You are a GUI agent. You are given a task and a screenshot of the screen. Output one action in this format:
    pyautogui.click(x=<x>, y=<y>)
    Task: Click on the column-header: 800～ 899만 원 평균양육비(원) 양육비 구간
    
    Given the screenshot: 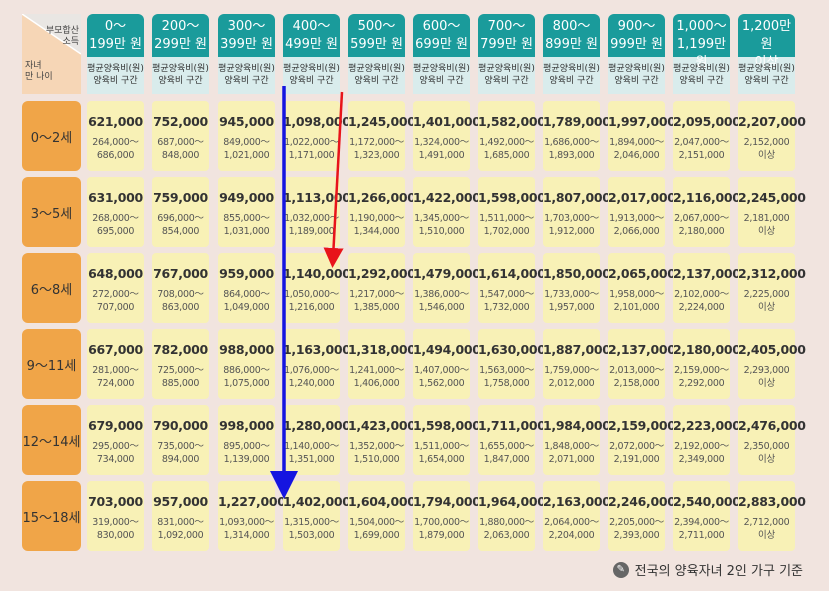 What is the action you would take?
    pyautogui.click(x=571, y=54)
    